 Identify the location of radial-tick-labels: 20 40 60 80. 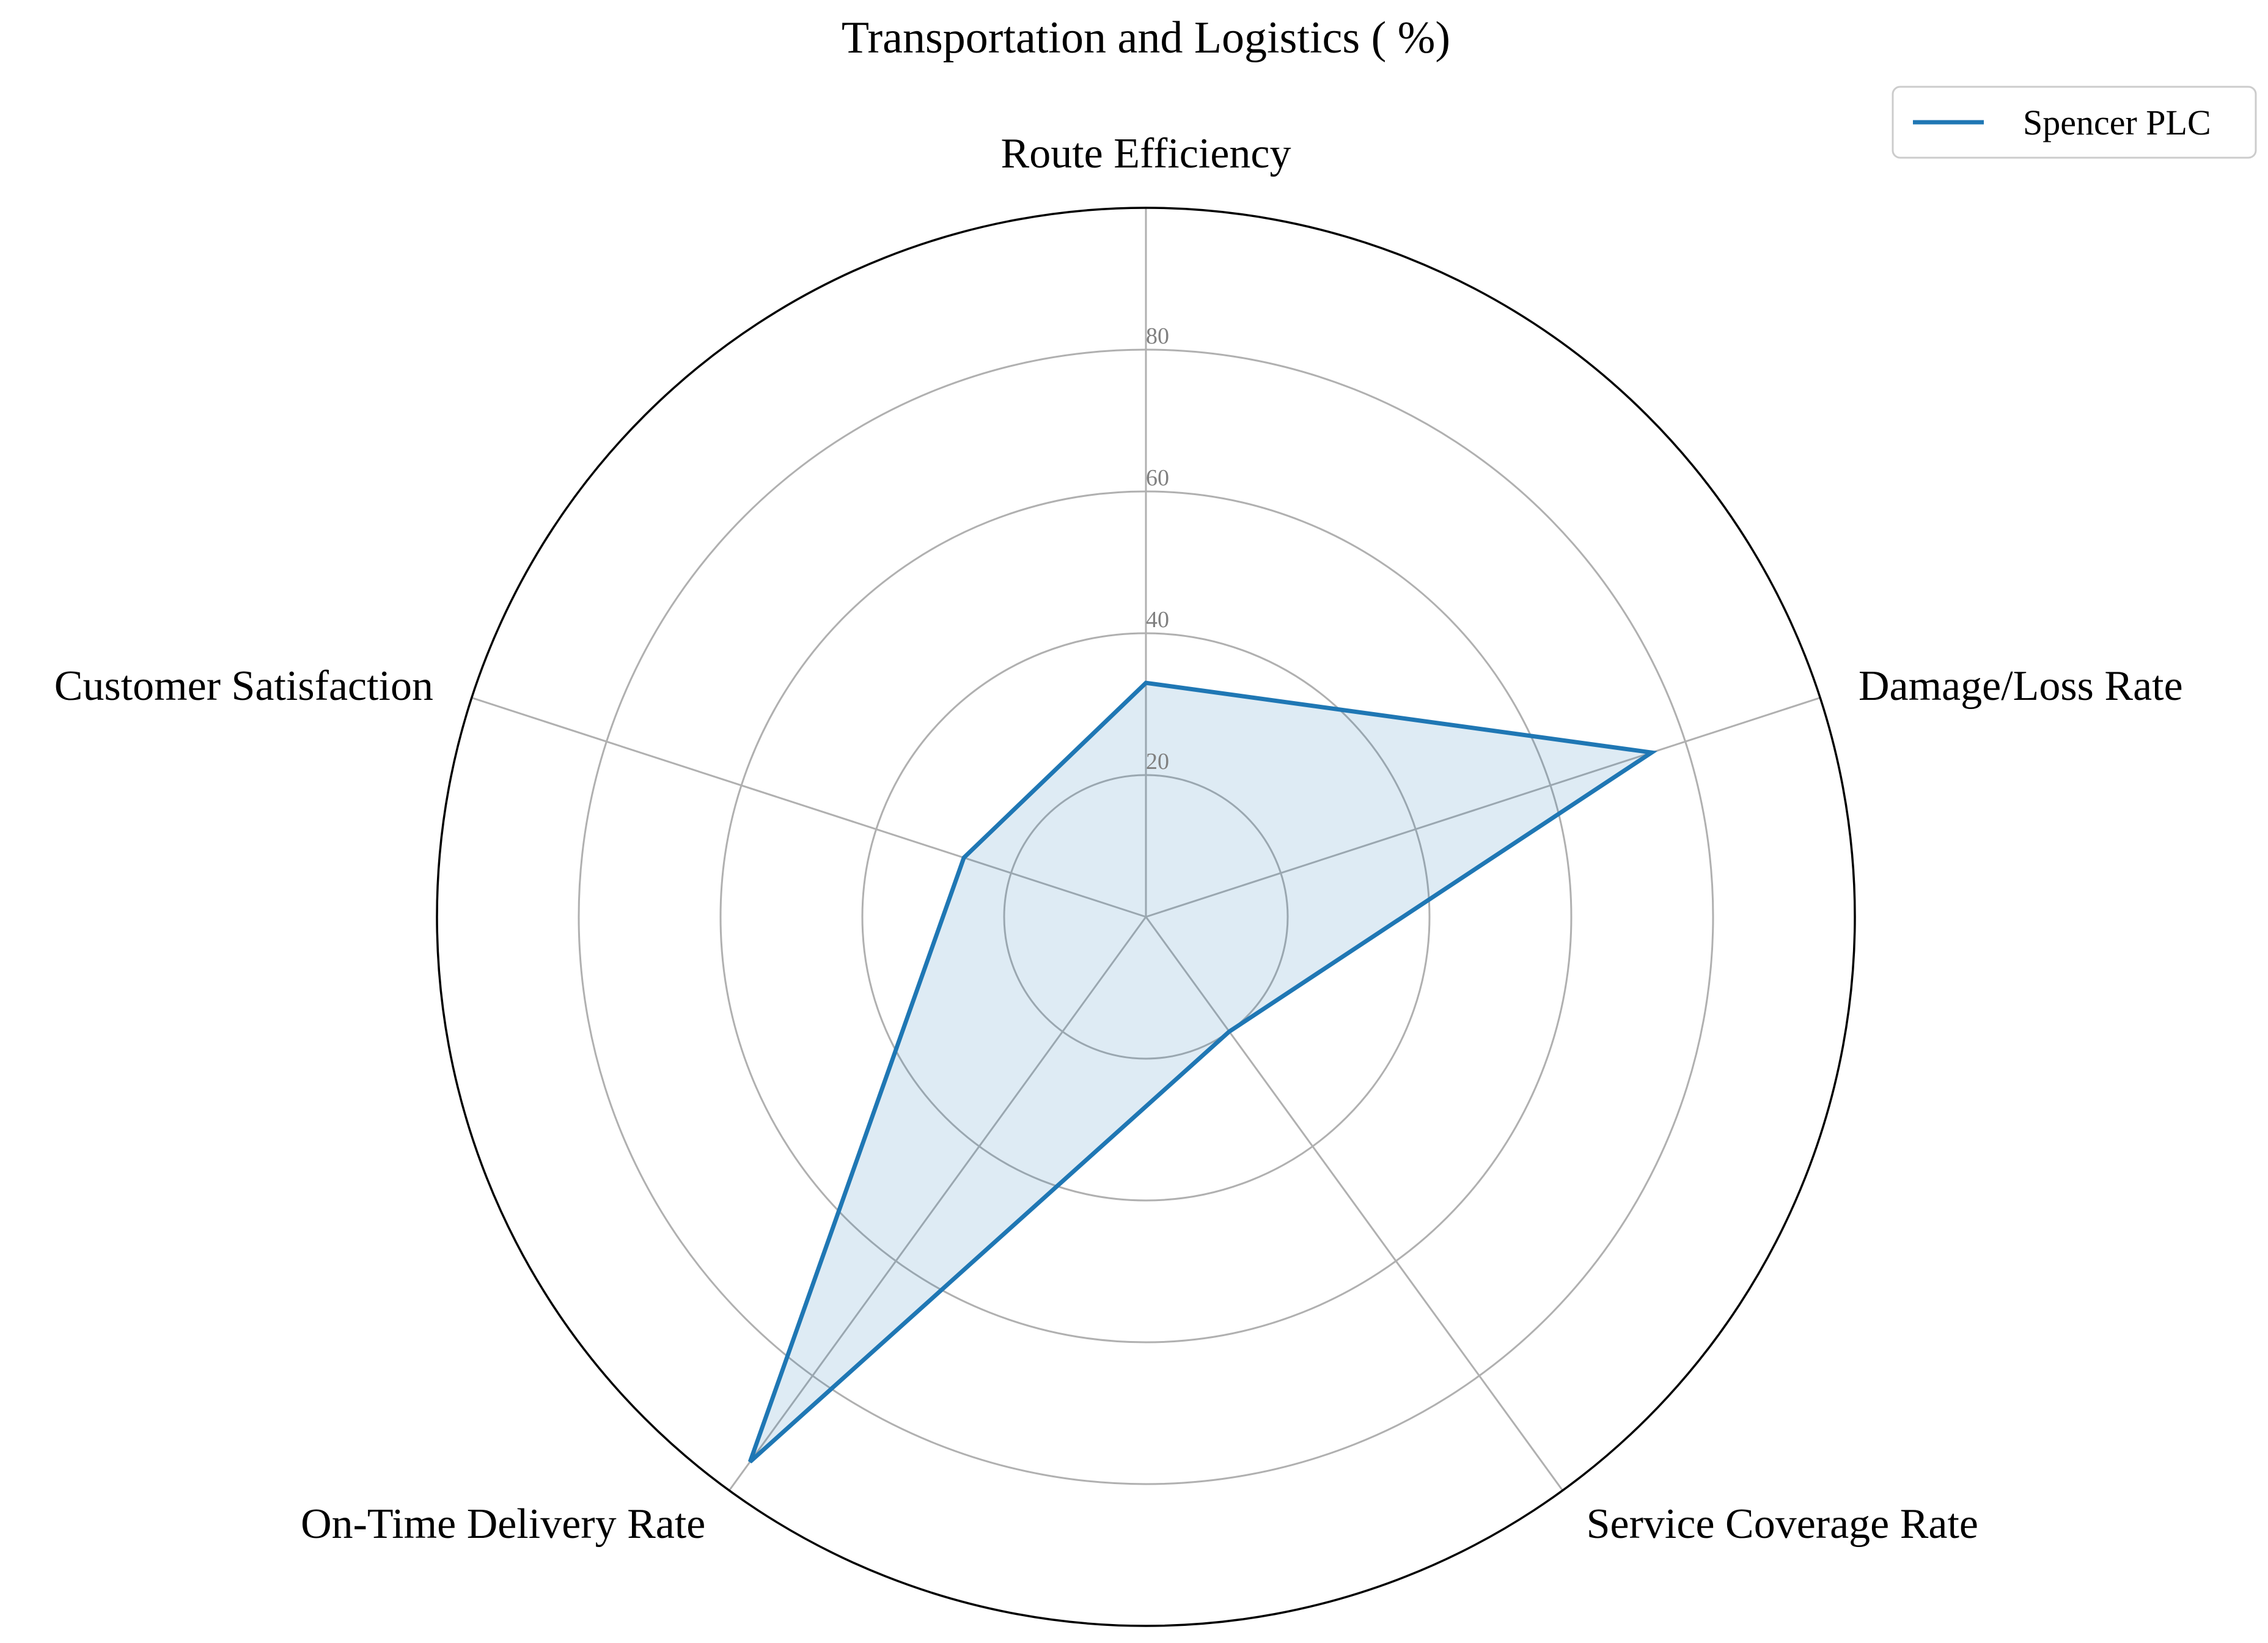
(1157, 548).